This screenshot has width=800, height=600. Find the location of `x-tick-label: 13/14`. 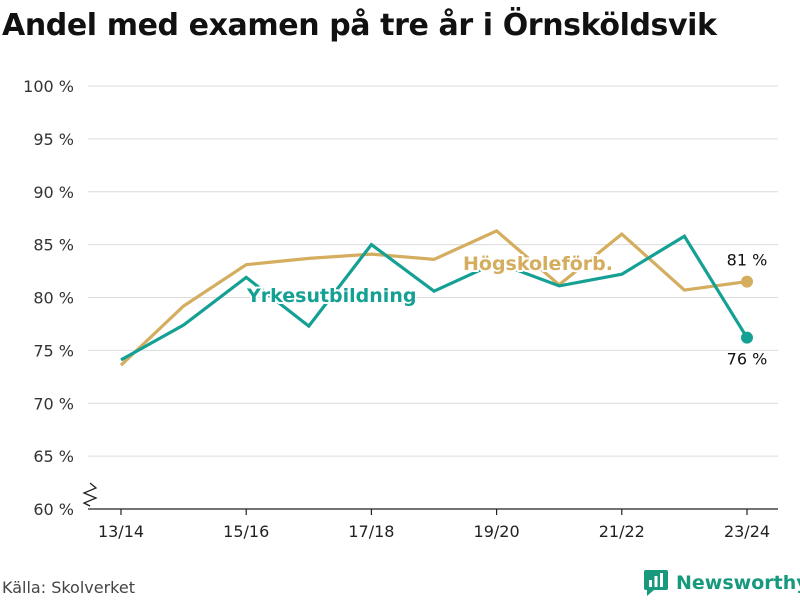

x-tick-label: 13/14 is located at coordinates (121, 531).